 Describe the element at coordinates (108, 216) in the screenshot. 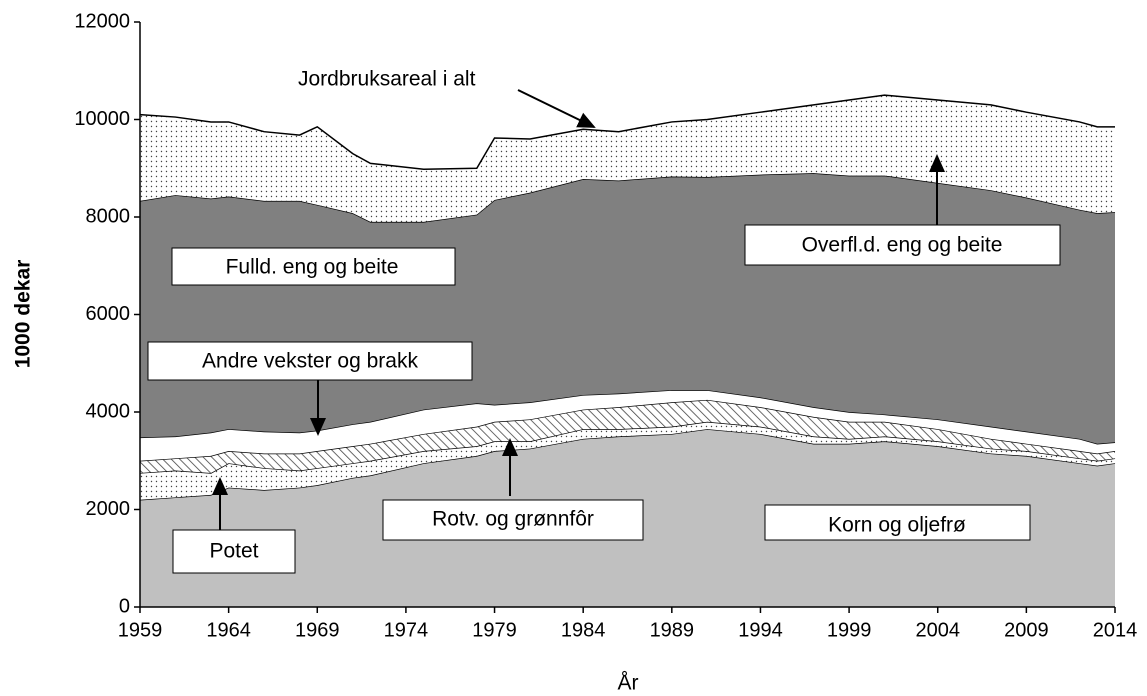

I see `y-tick-label: 8000` at that location.